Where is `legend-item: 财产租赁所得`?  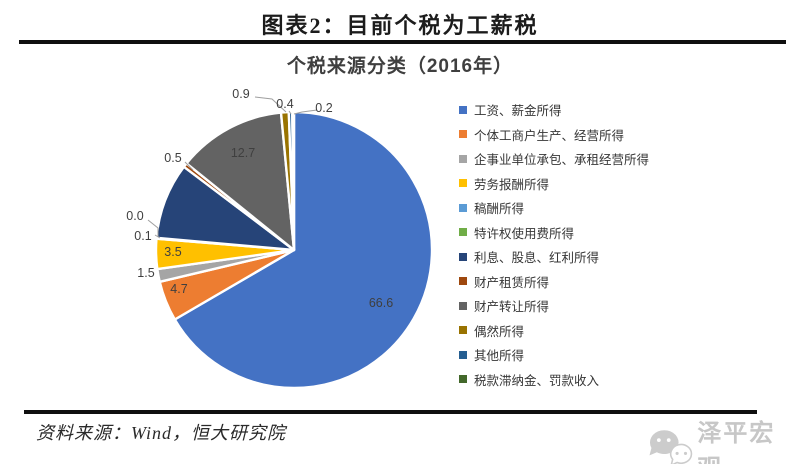
legend-item: 财产租赁所得 is located at coordinates (554, 282).